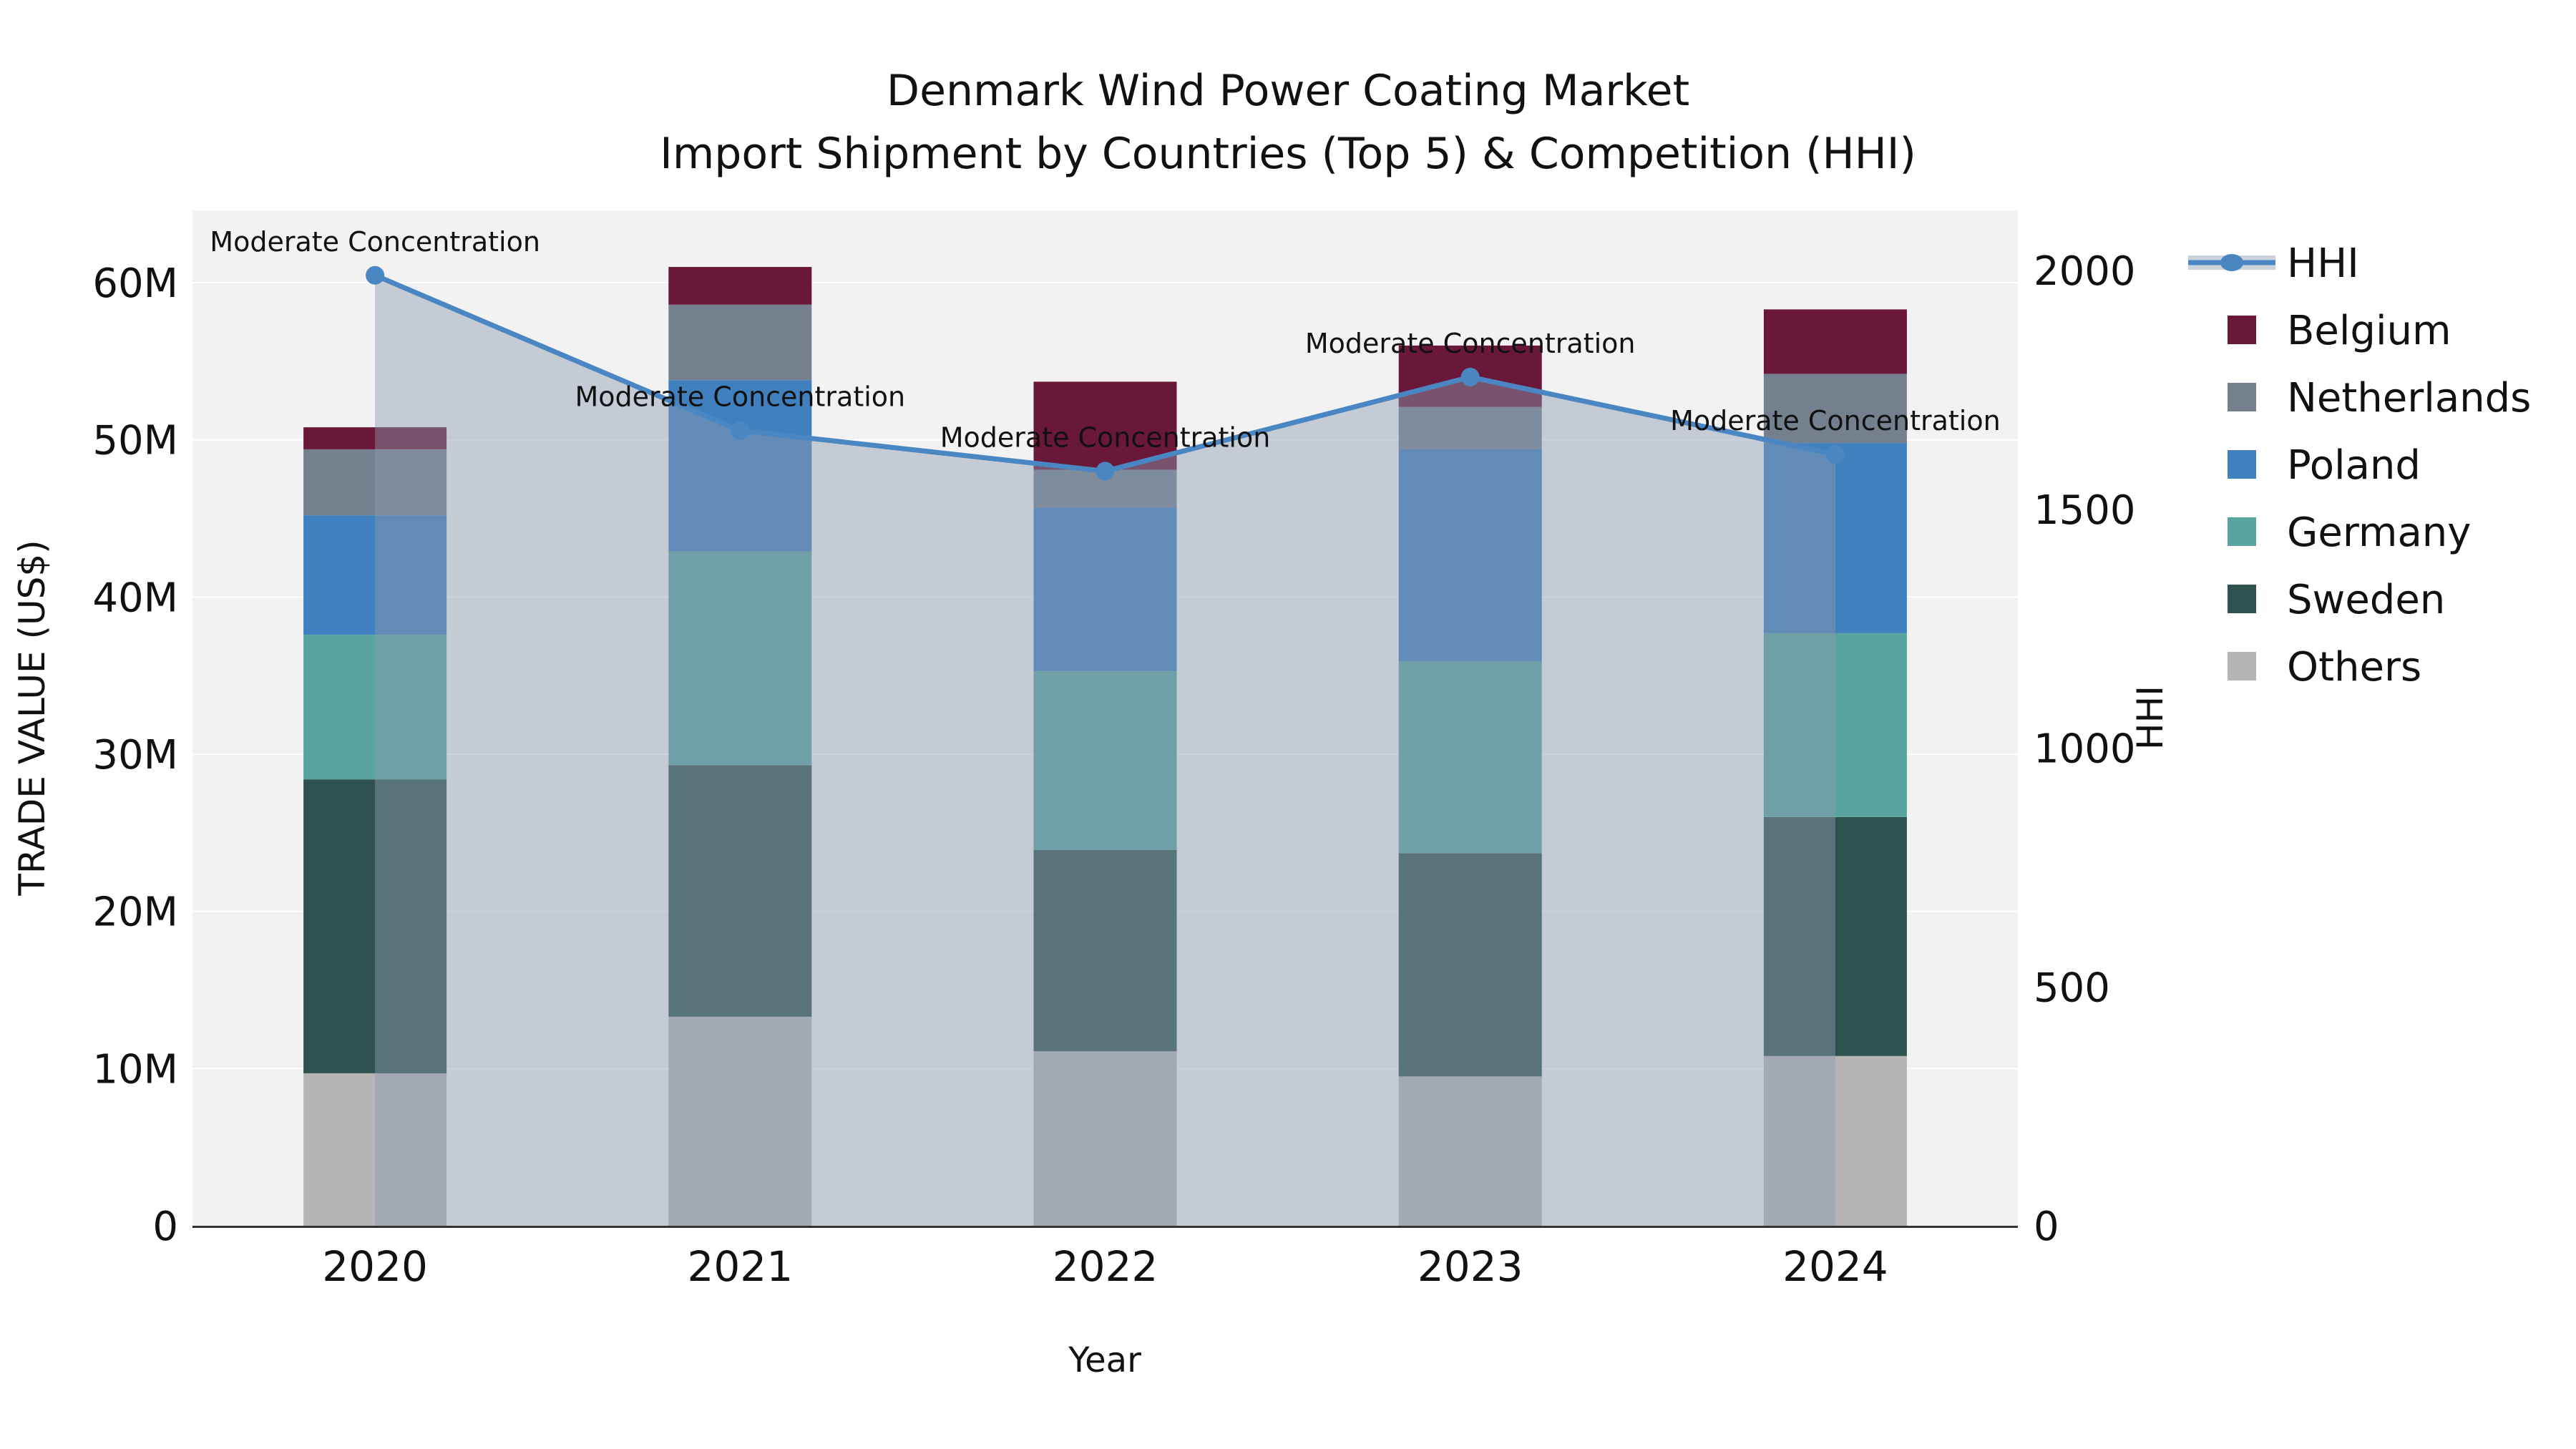 The width and height of the screenshot is (2576, 1449). Describe the element at coordinates (2231, 262) in the screenshot. I see `legend-hhi-marker` at that location.